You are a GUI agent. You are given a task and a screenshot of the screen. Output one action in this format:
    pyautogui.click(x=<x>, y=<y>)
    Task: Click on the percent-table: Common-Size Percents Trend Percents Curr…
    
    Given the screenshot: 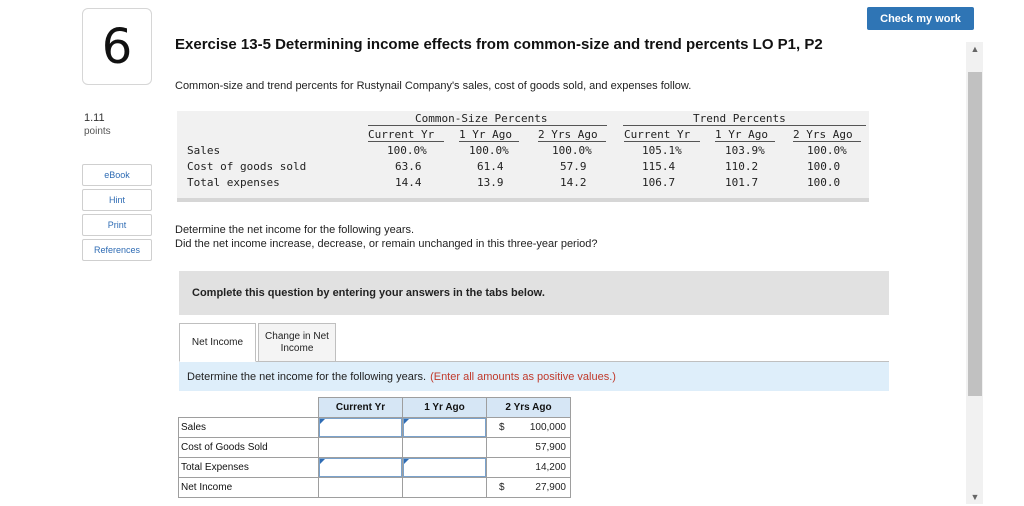 What is the action you would take?
    pyautogui.click(x=523, y=156)
    